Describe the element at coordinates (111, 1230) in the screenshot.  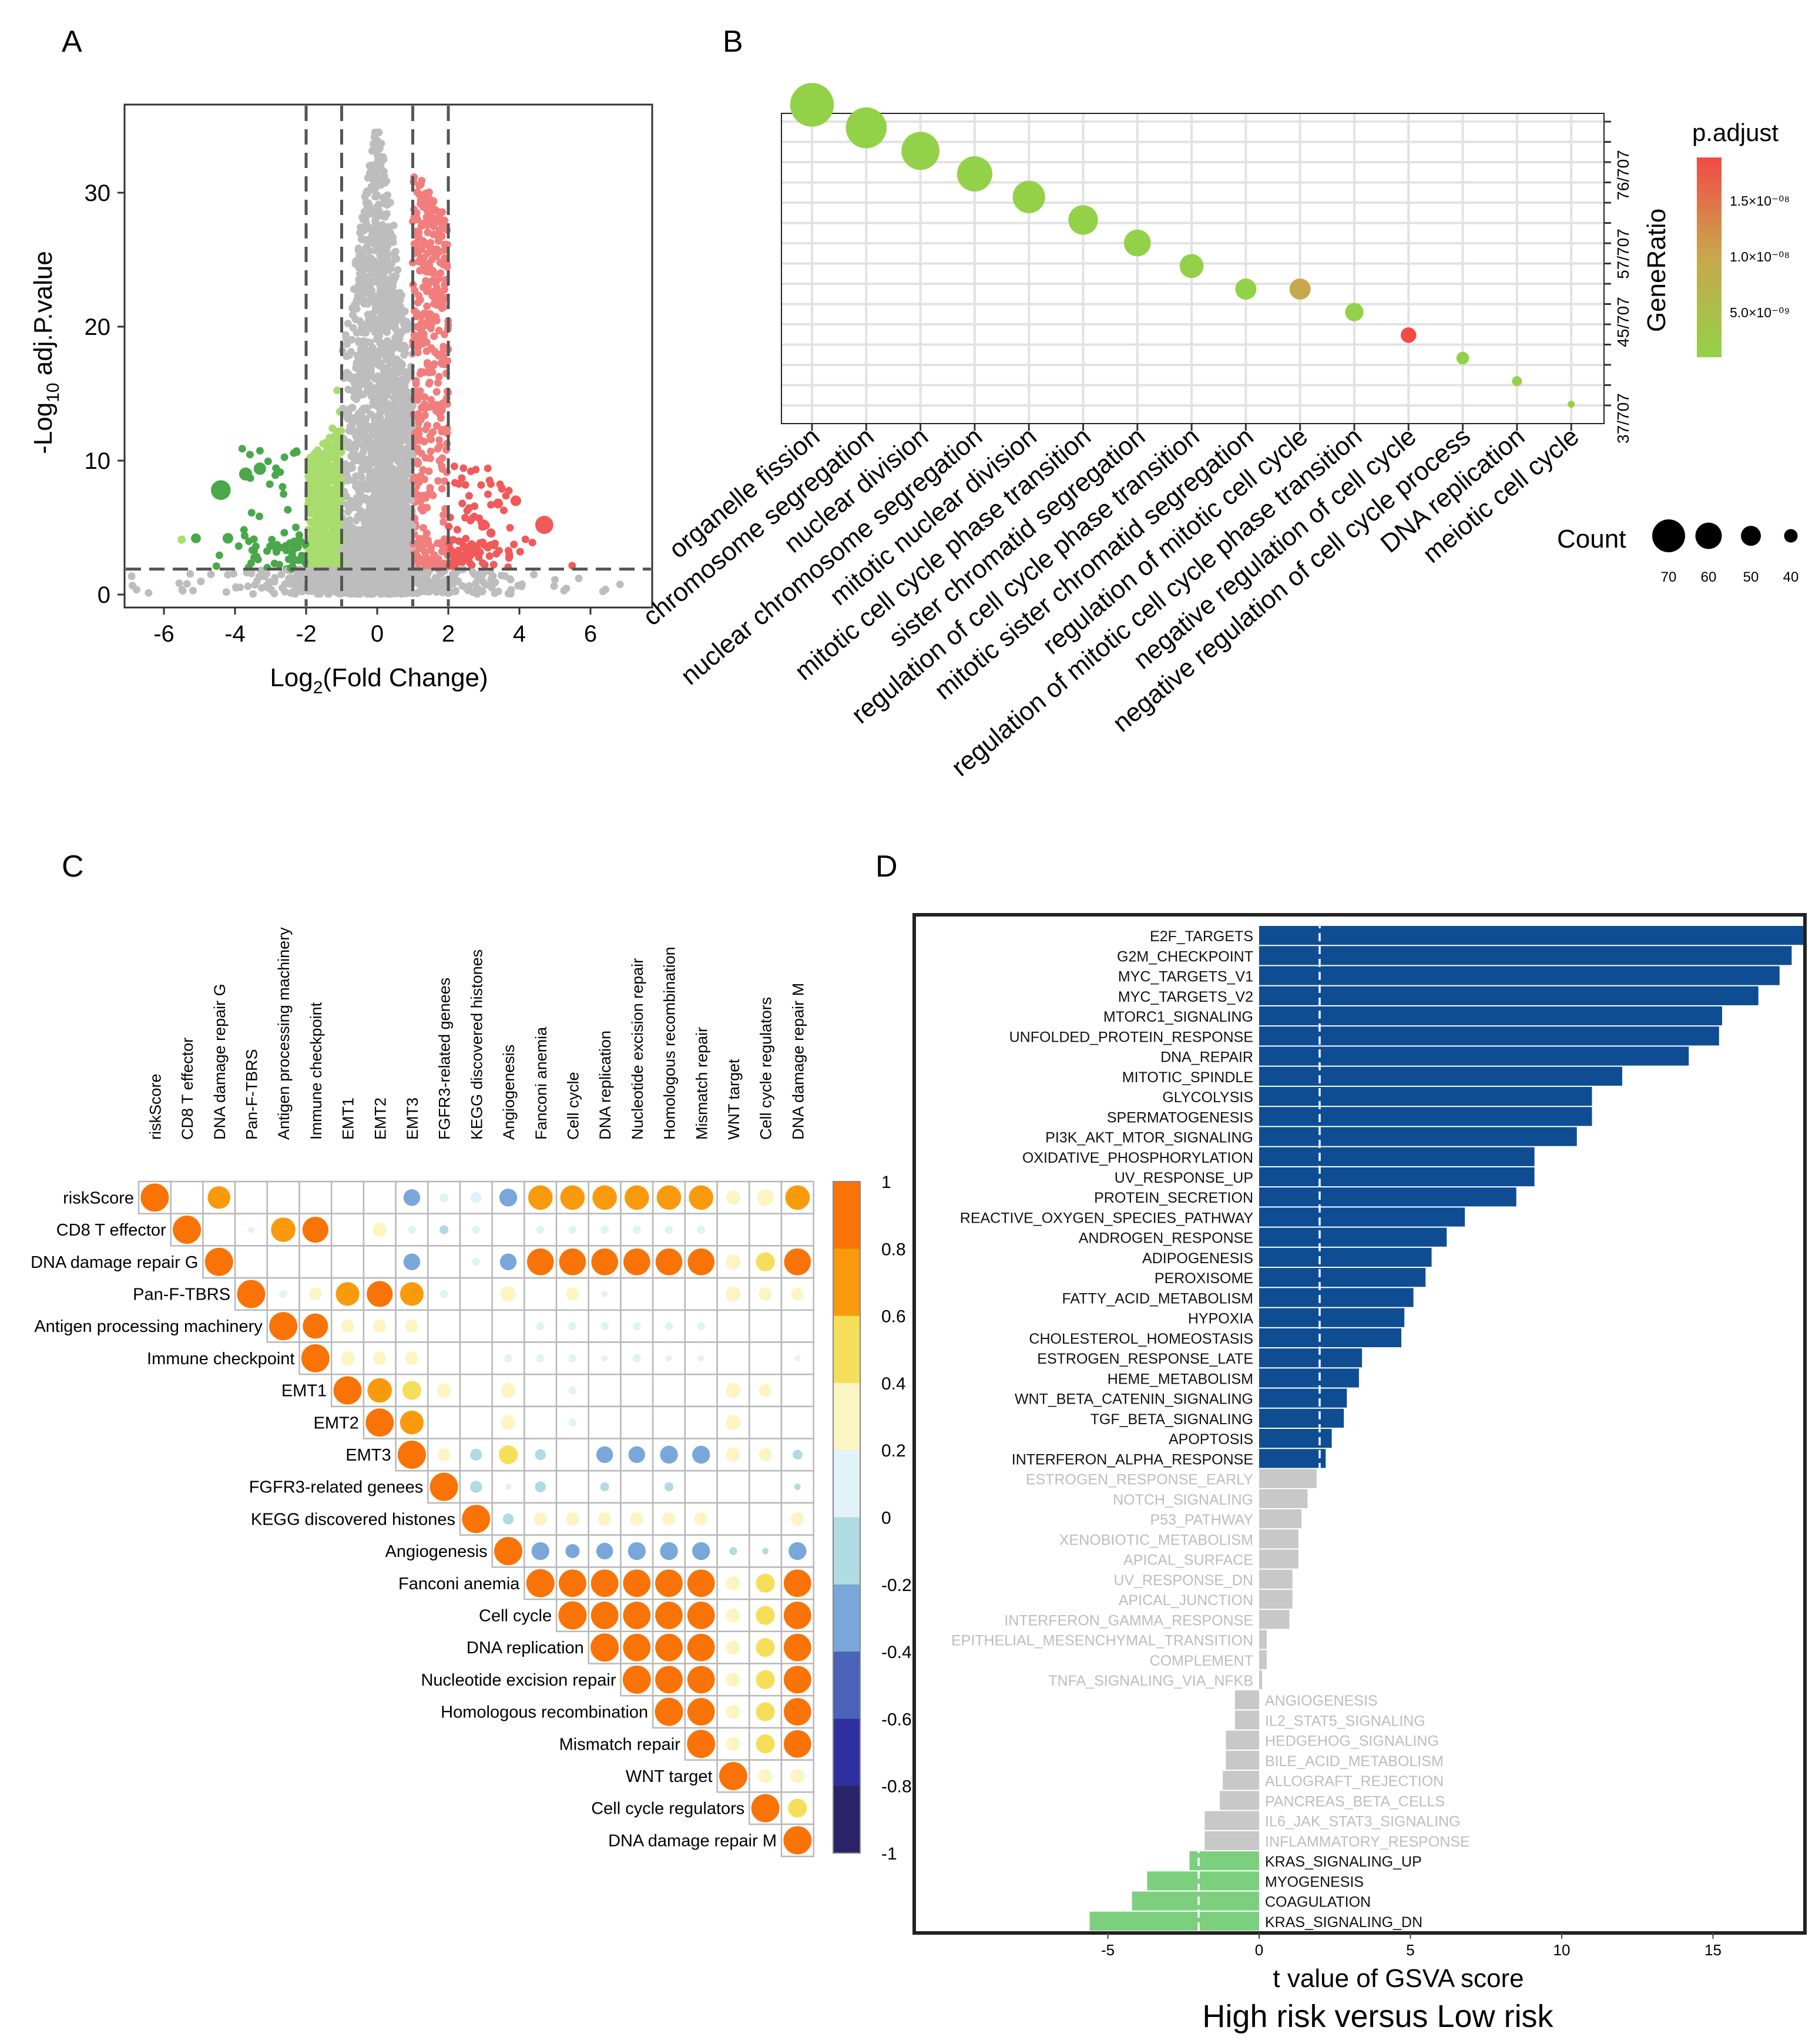
I see `correlation-row-label: CD8 T effector` at that location.